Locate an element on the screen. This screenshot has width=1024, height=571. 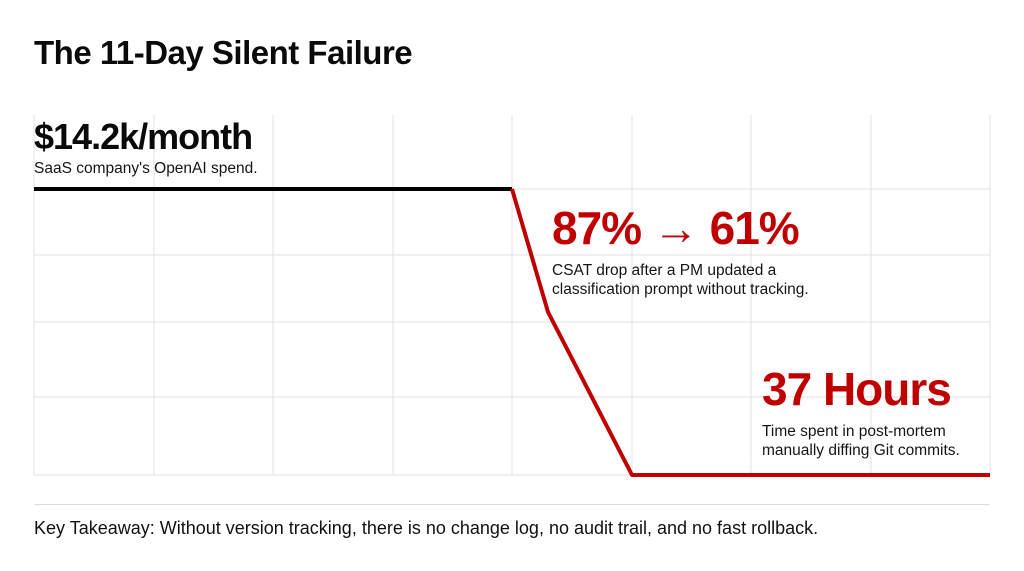
page-title: The 11-Day Silent Failure is located at coordinates (223, 52).